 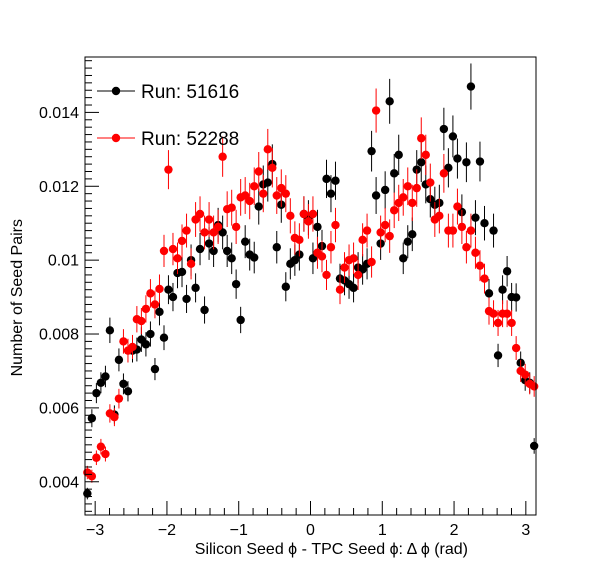 I want to click on x-tick-label: −3, so click(x=95, y=530).